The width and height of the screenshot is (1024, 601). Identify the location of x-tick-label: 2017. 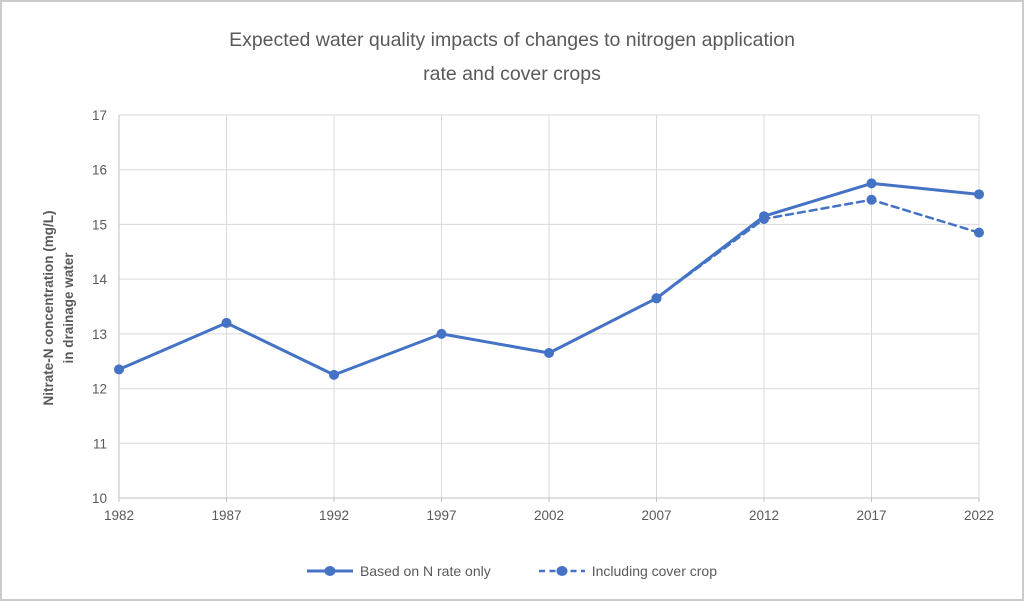
(871, 515).